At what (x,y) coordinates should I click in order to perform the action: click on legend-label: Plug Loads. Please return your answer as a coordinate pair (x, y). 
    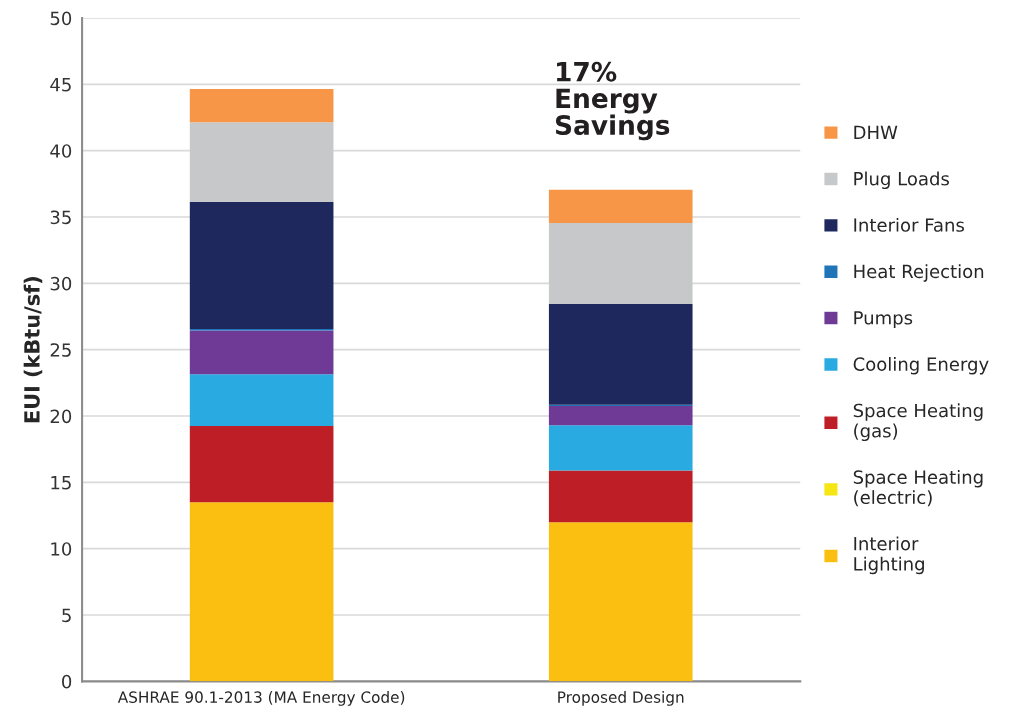
    Looking at the image, I should click on (901, 180).